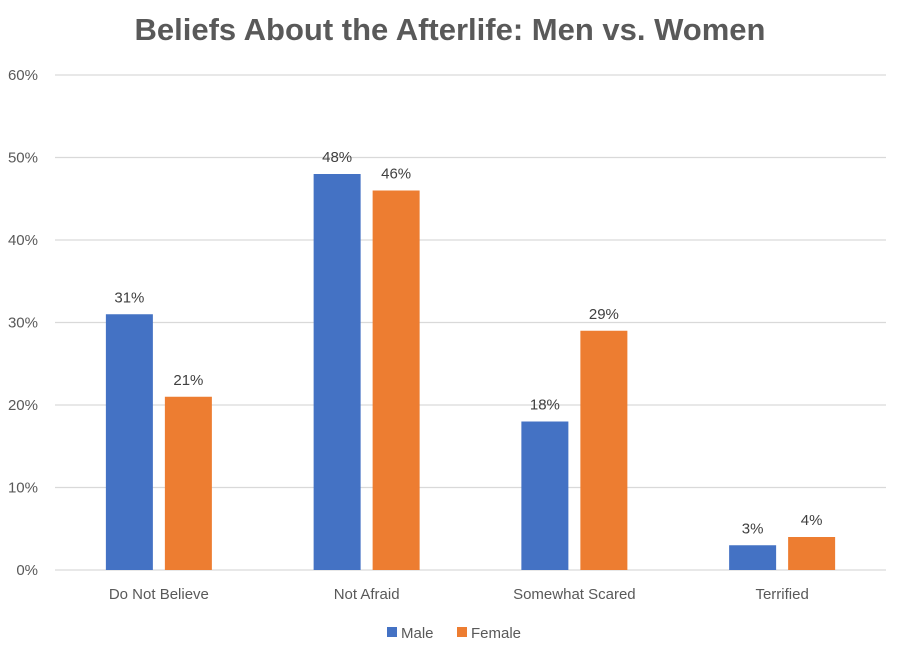 This screenshot has height=661, width=899. I want to click on x-category-label: Terrified, so click(781, 594).